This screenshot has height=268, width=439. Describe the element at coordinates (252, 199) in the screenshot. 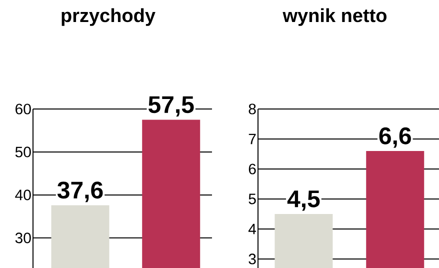

I see `y-tick-label: 5` at that location.